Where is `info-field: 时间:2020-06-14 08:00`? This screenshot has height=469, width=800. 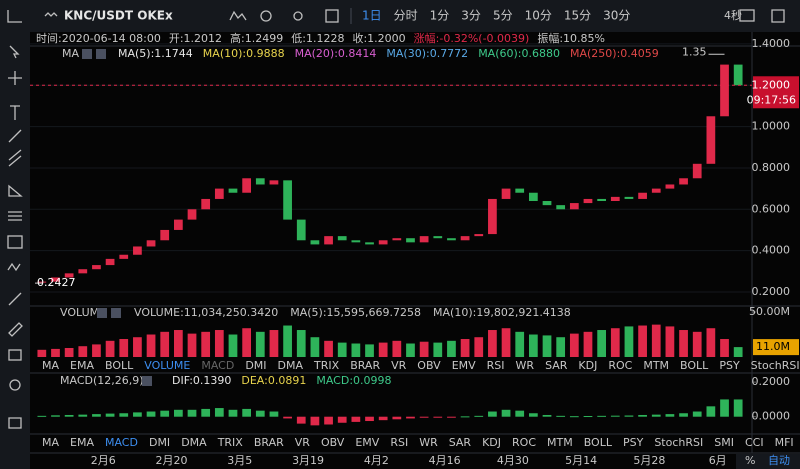 info-field: 时间:2020-06-14 08:00 is located at coordinates (98, 38).